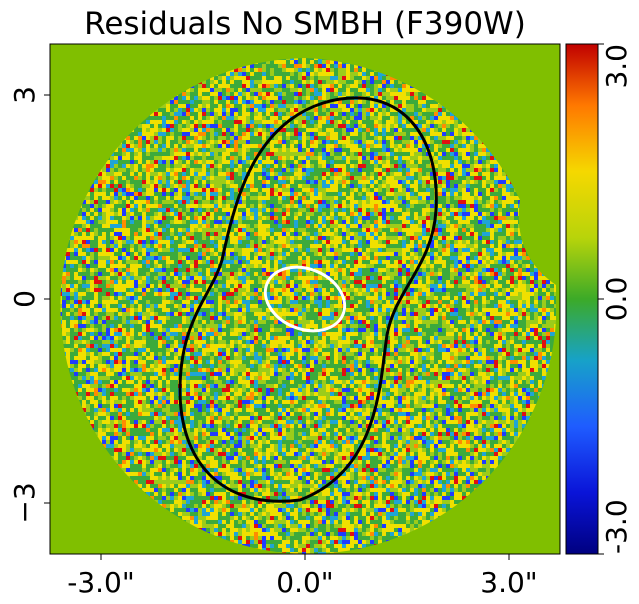 The image size is (639, 604). Describe the element at coordinates (305, 24) in the screenshot. I see `chart-title: Residuals No SMBH (F390W)` at that location.